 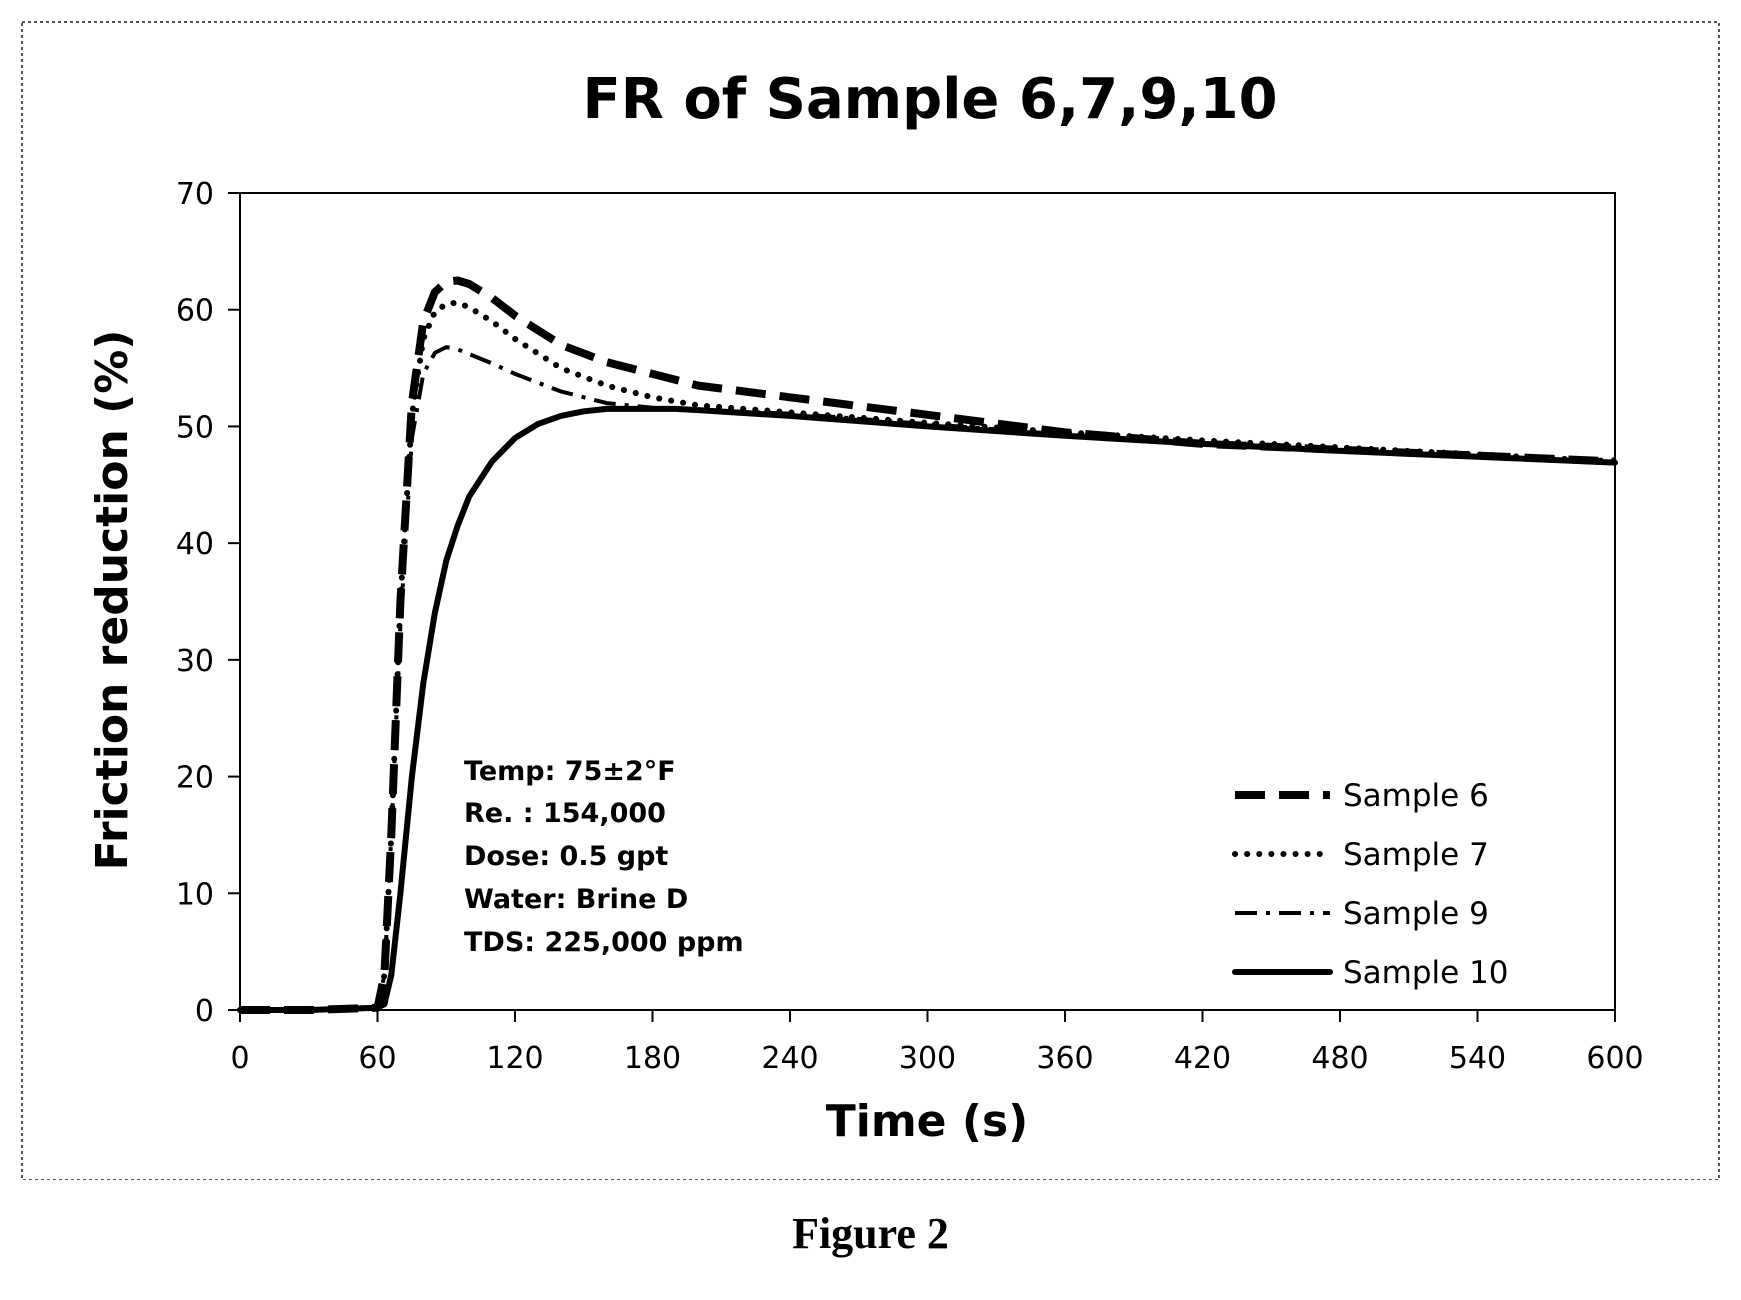 What do you see at coordinates (195, 427) in the screenshot?
I see `y-tick-label: 50` at bounding box center [195, 427].